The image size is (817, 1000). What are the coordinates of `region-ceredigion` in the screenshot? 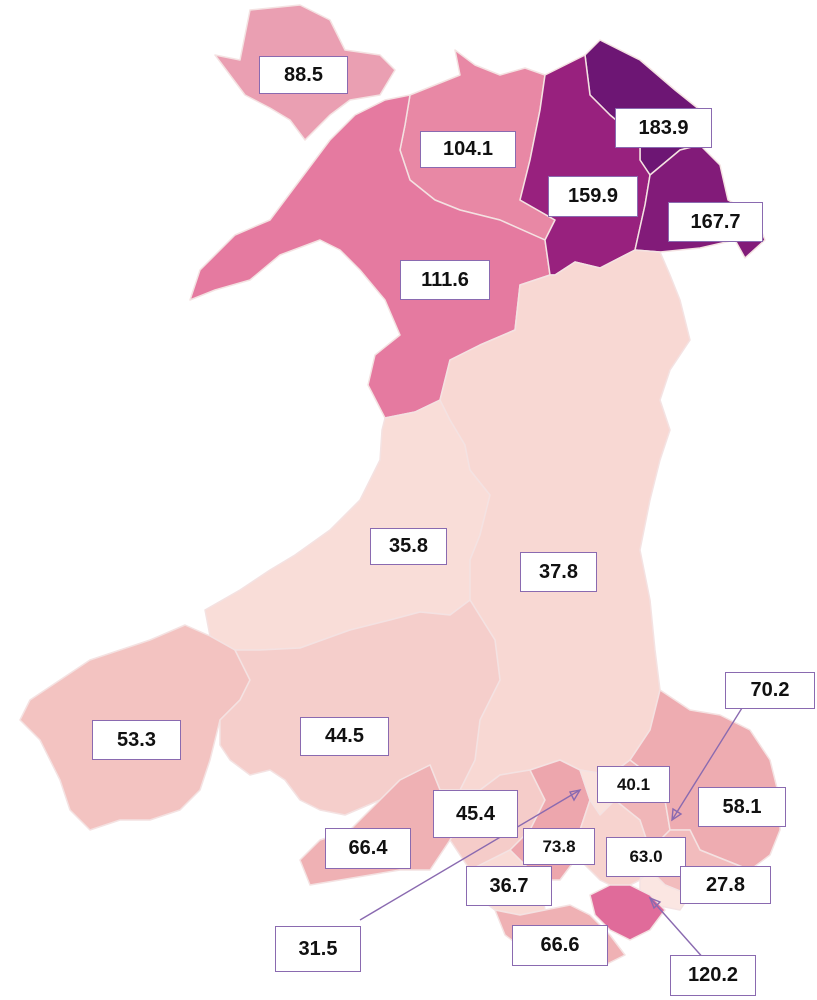 It's located at (347, 525).